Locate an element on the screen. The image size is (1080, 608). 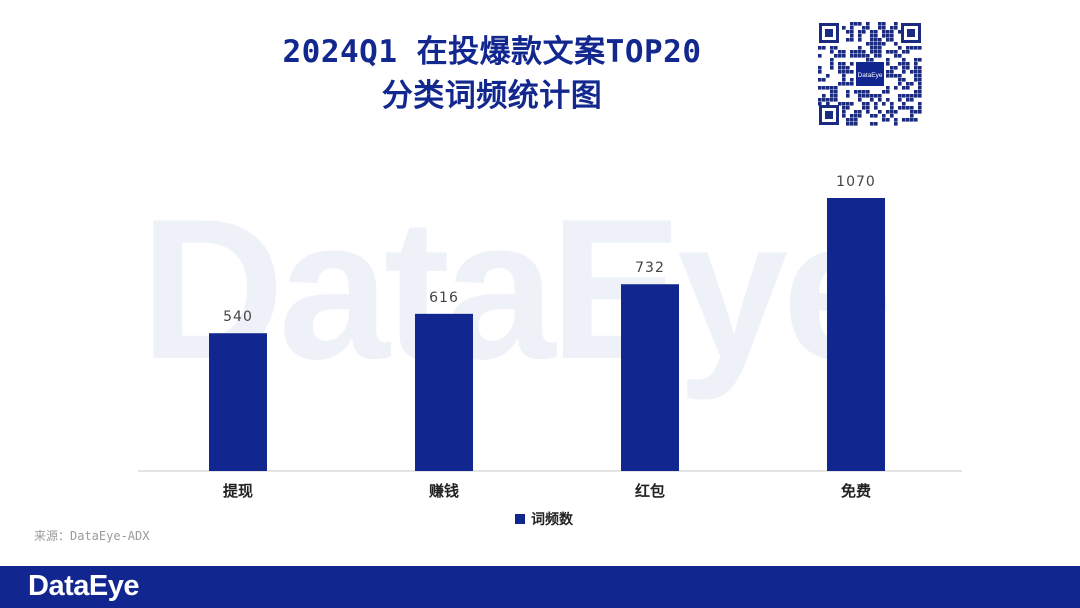
chart-title-line1: 2024Q1 在投爆款文案TOP20 is located at coordinates (492, 52).